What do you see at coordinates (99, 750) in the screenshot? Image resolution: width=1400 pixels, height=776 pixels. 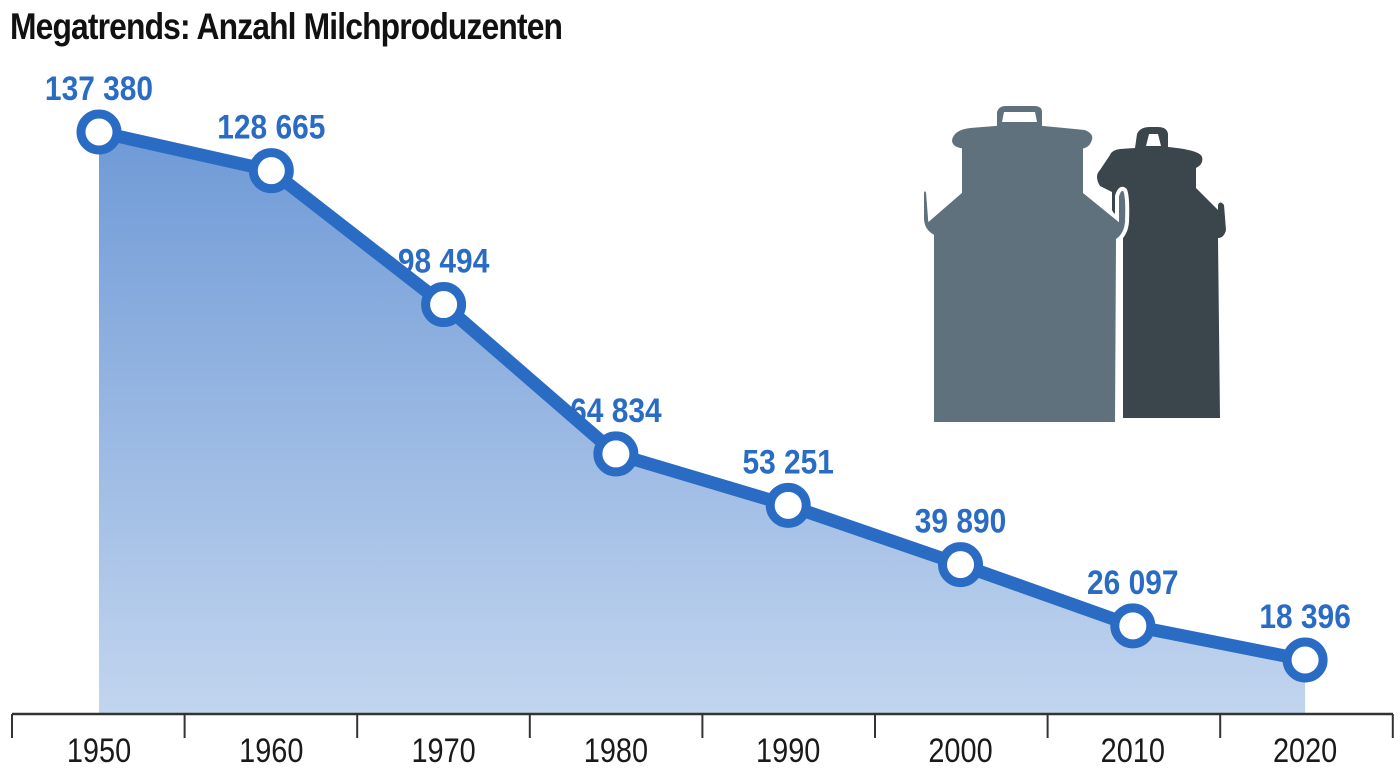 I see `x-tick-label-1950: 1950` at bounding box center [99, 750].